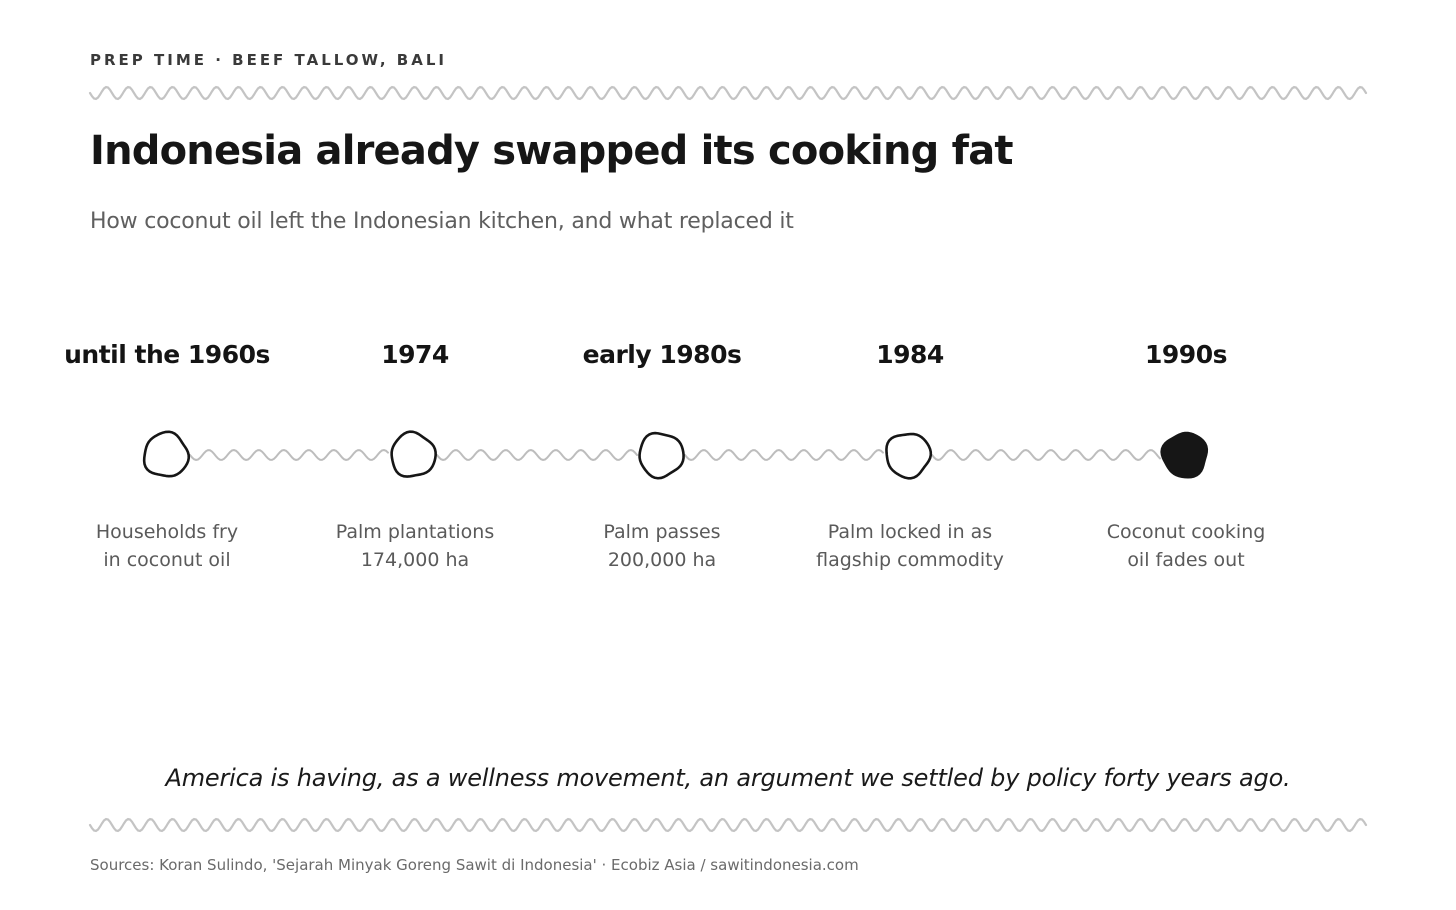 This screenshot has height=910, width=1456. I want to click on milestone-desc-line: Palm passes, so click(662, 532).